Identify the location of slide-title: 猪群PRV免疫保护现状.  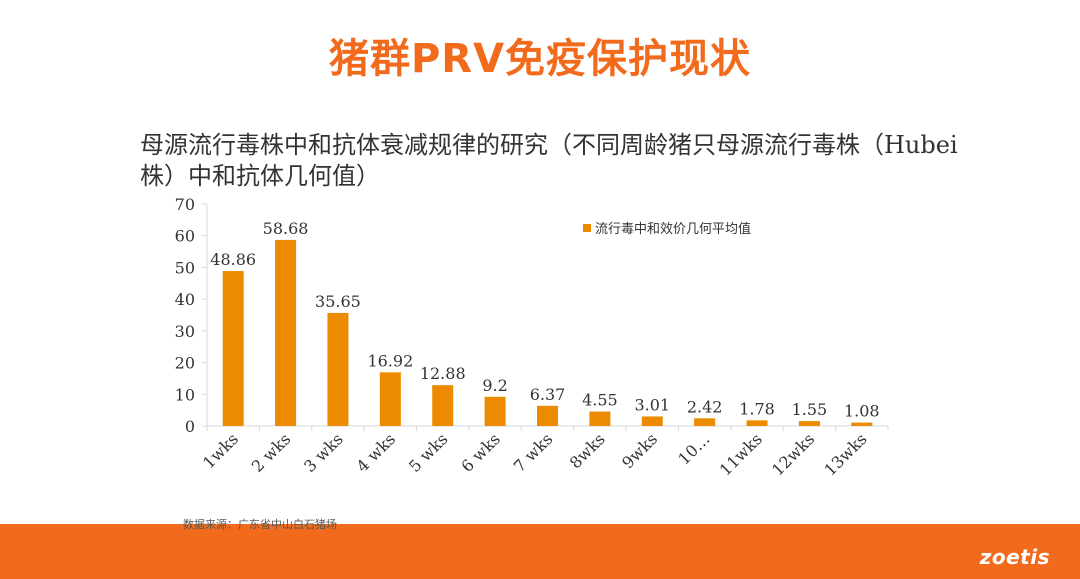
(540, 59).